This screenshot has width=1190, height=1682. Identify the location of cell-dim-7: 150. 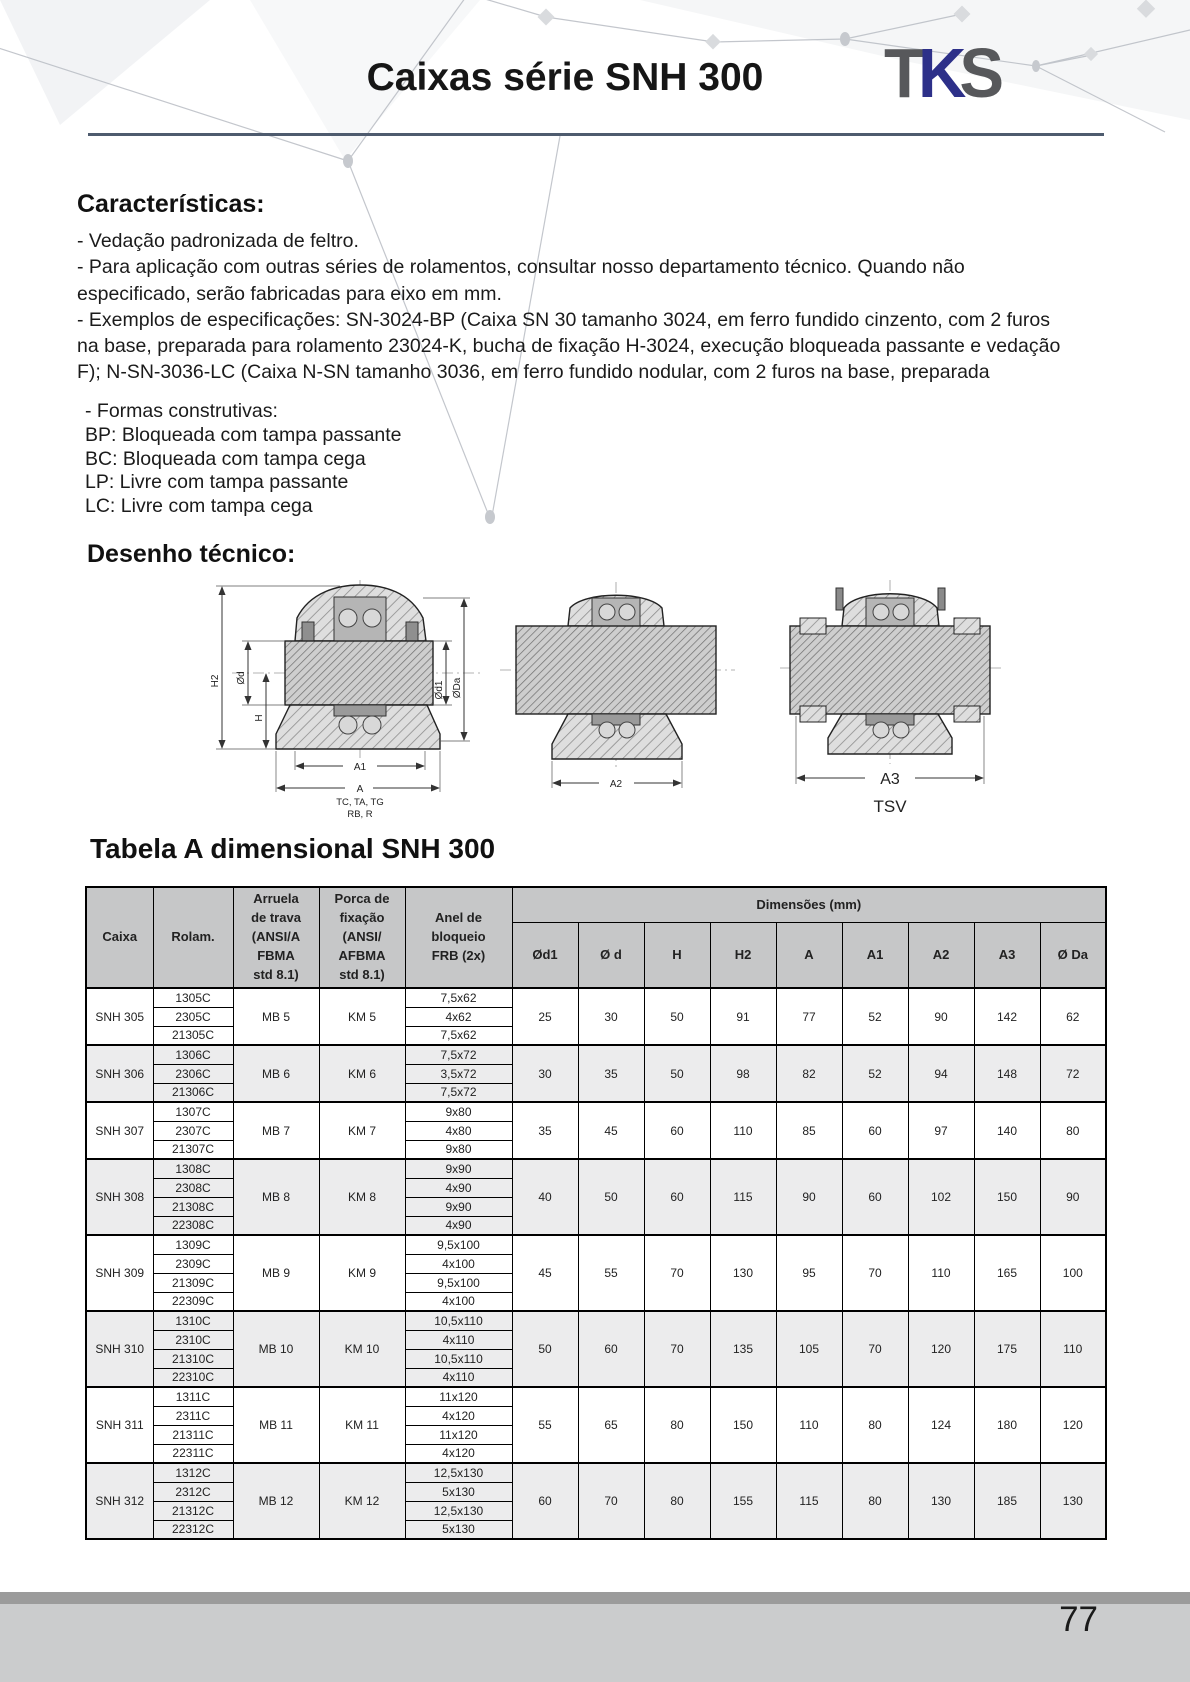
(1007, 1197).